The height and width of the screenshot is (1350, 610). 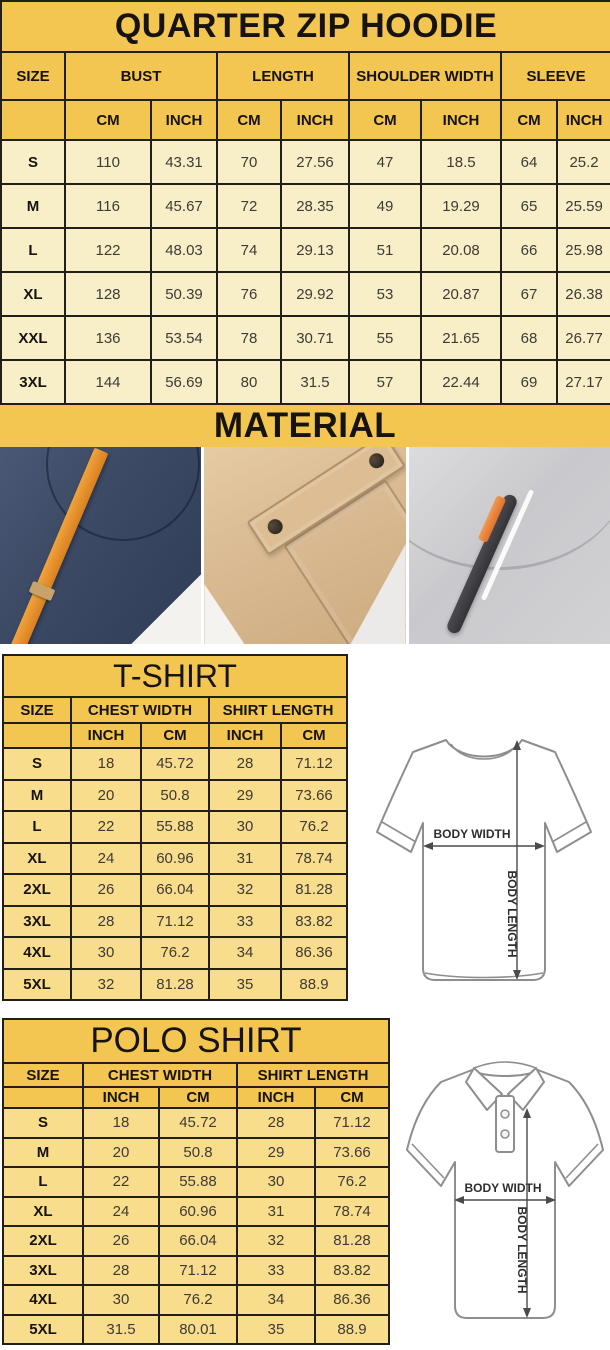 I want to click on value-cell: 45.72, so click(x=198, y=1123).